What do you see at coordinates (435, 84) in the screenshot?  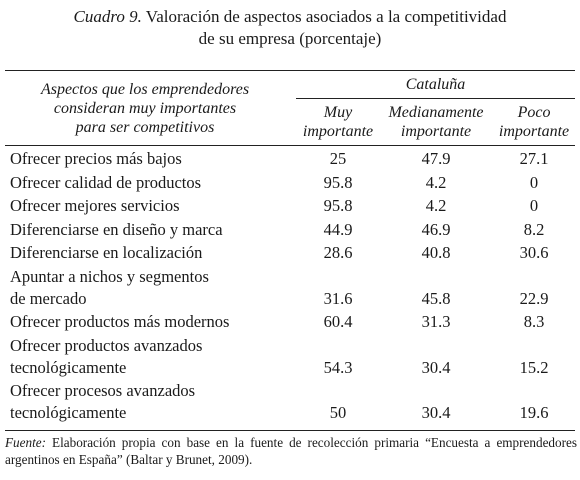 I see `region-header: Cataluña` at bounding box center [435, 84].